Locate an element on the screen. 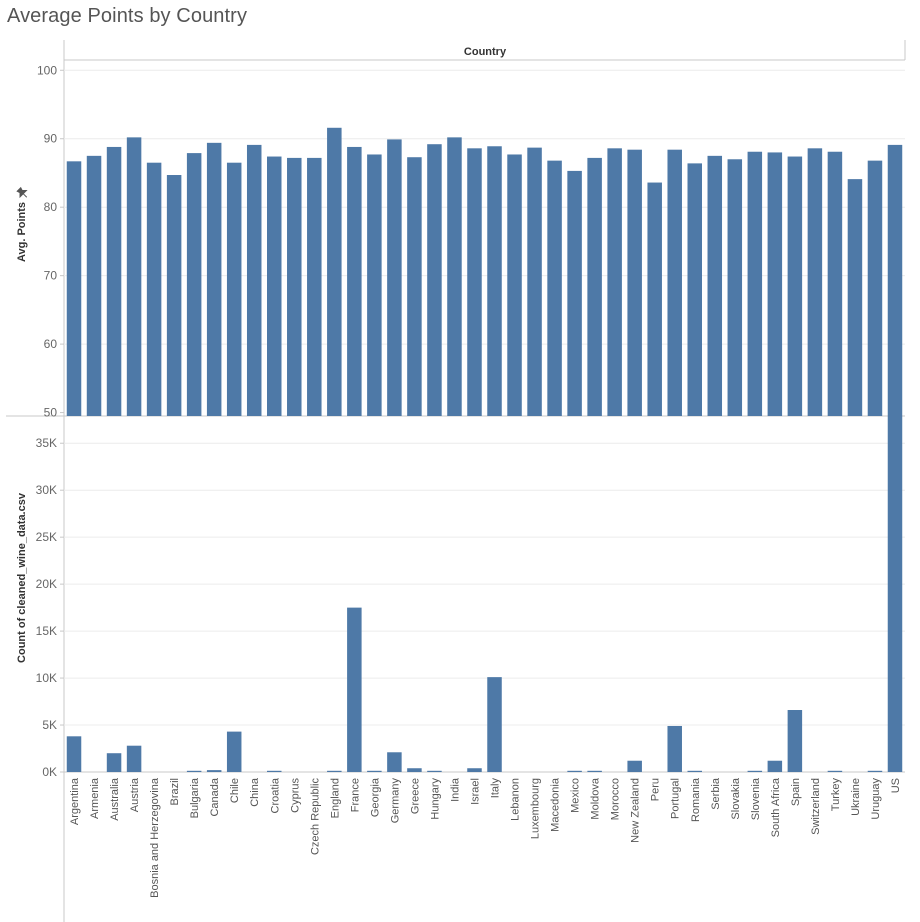 The width and height of the screenshot is (920, 922). count-bar-chile is located at coordinates (234, 751).